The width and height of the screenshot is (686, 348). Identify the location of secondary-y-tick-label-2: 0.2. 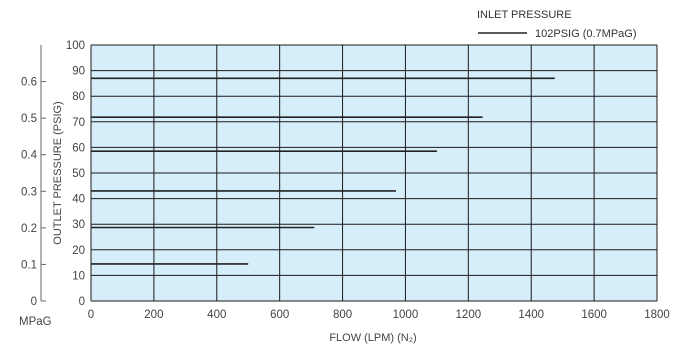
(29, 229).